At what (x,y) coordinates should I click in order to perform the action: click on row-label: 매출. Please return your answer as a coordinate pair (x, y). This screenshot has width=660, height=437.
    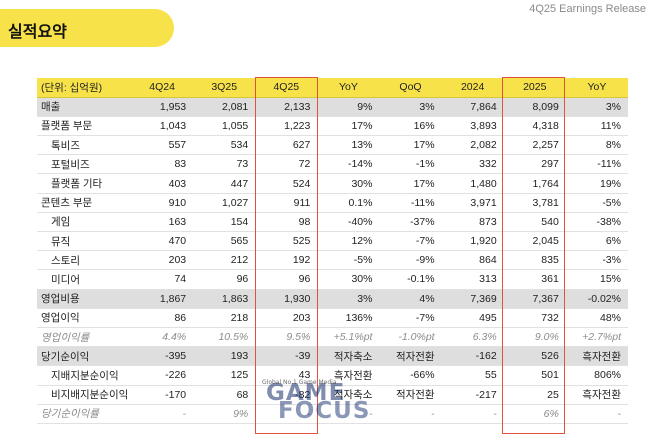
    Looking at the image, I should click on (84, 107).